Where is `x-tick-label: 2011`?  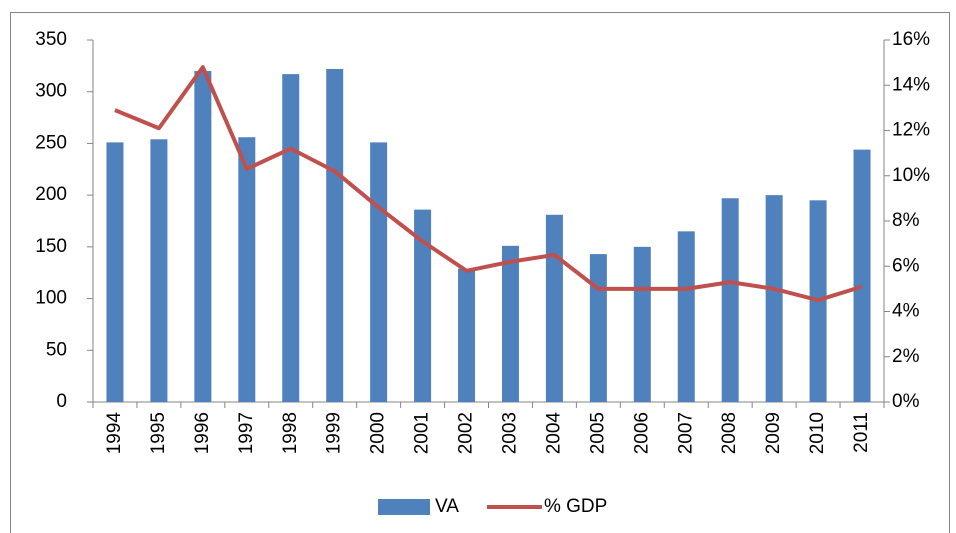 x-tick-label: 2011 is located at coordinates (861, 432).